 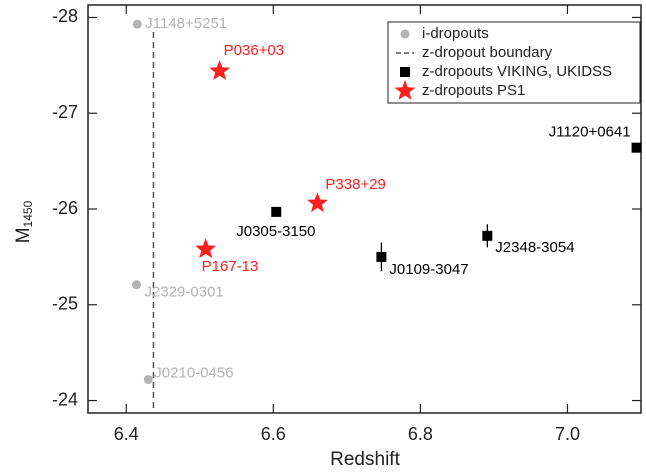 What do you see at coordinates (567, 434) in the screenshot?
I see `x-tick-label: 7.0` at bounding box center [567, 434].